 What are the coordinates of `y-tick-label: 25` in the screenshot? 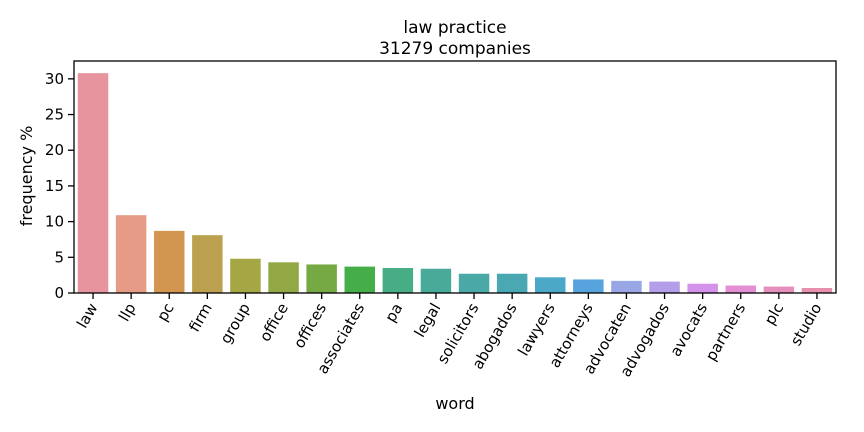 It's located at (54, 115).